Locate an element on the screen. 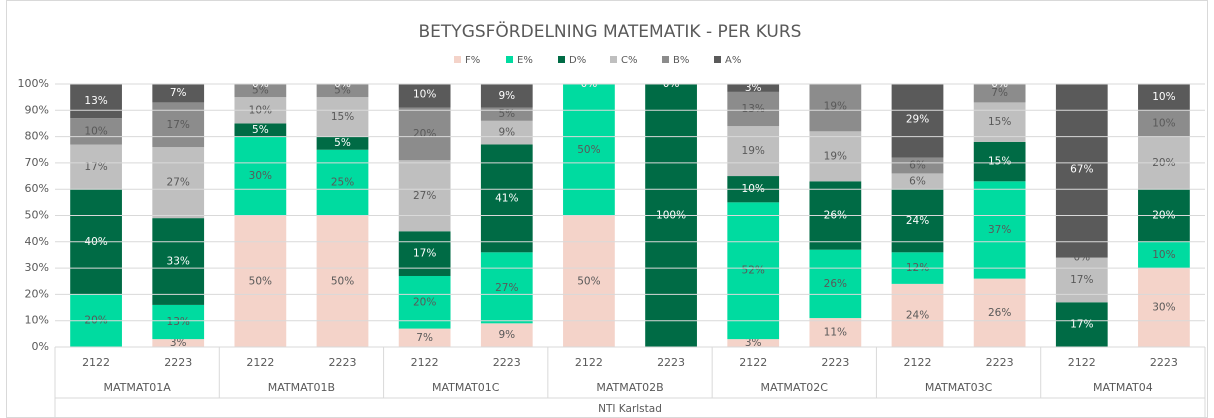 This screenshot has height=418, width=1214. y-tick-label: 0% is located at coordinates (40, 346).